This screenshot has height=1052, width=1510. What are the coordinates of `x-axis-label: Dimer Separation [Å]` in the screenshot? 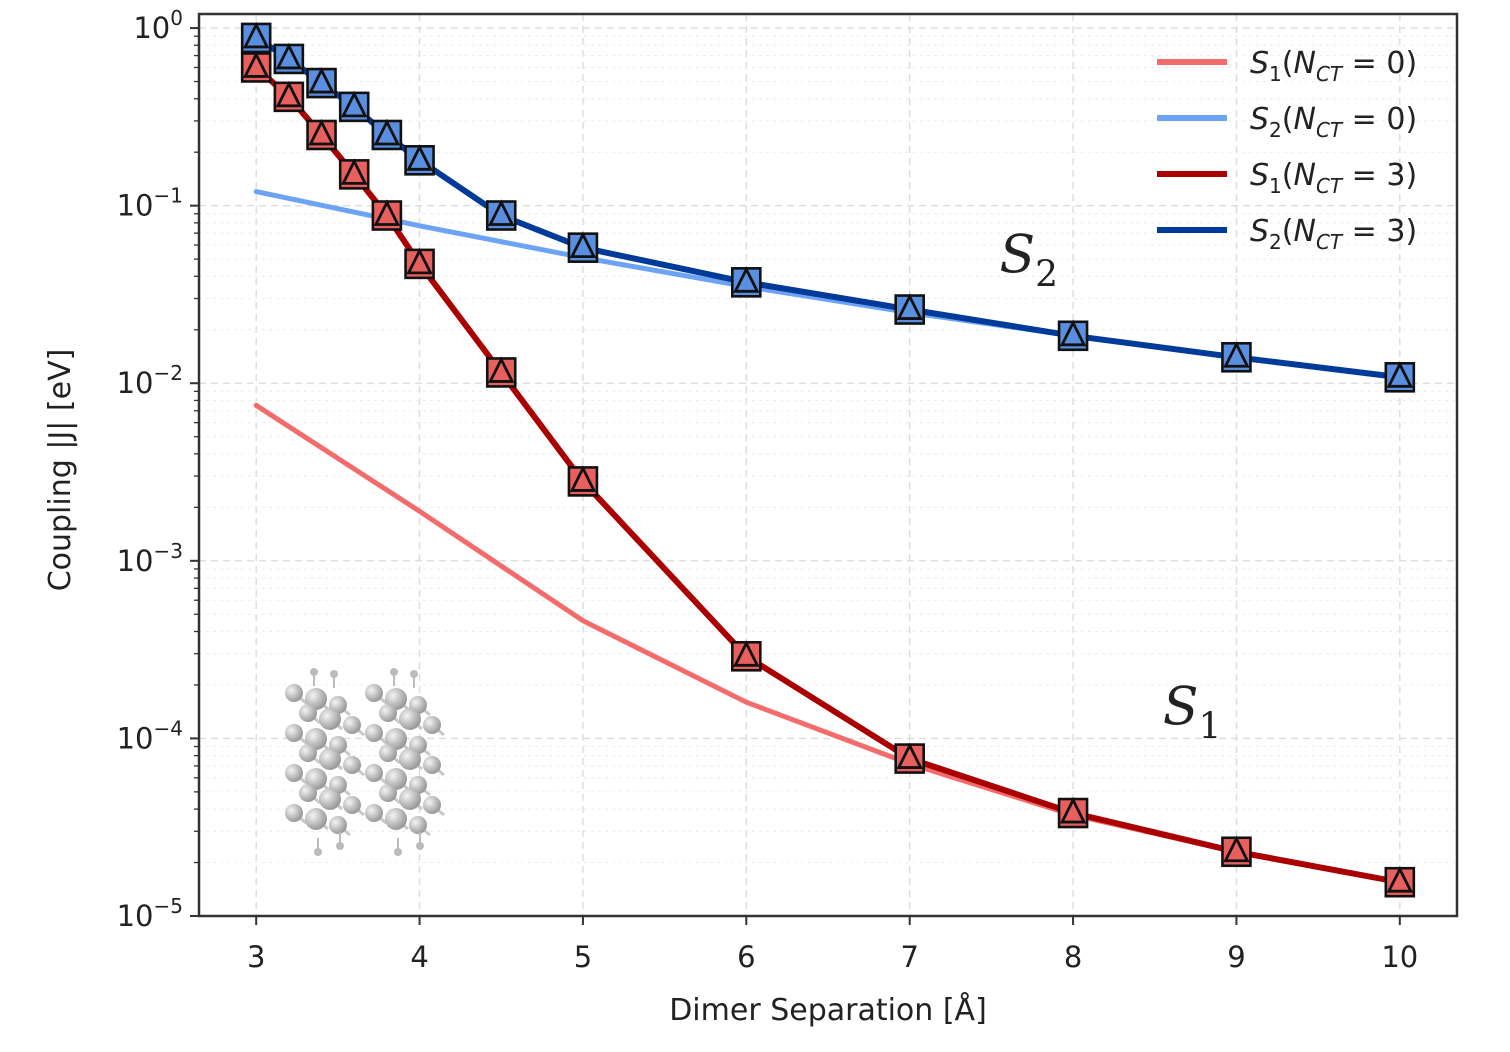 It's located at (828, 1010).